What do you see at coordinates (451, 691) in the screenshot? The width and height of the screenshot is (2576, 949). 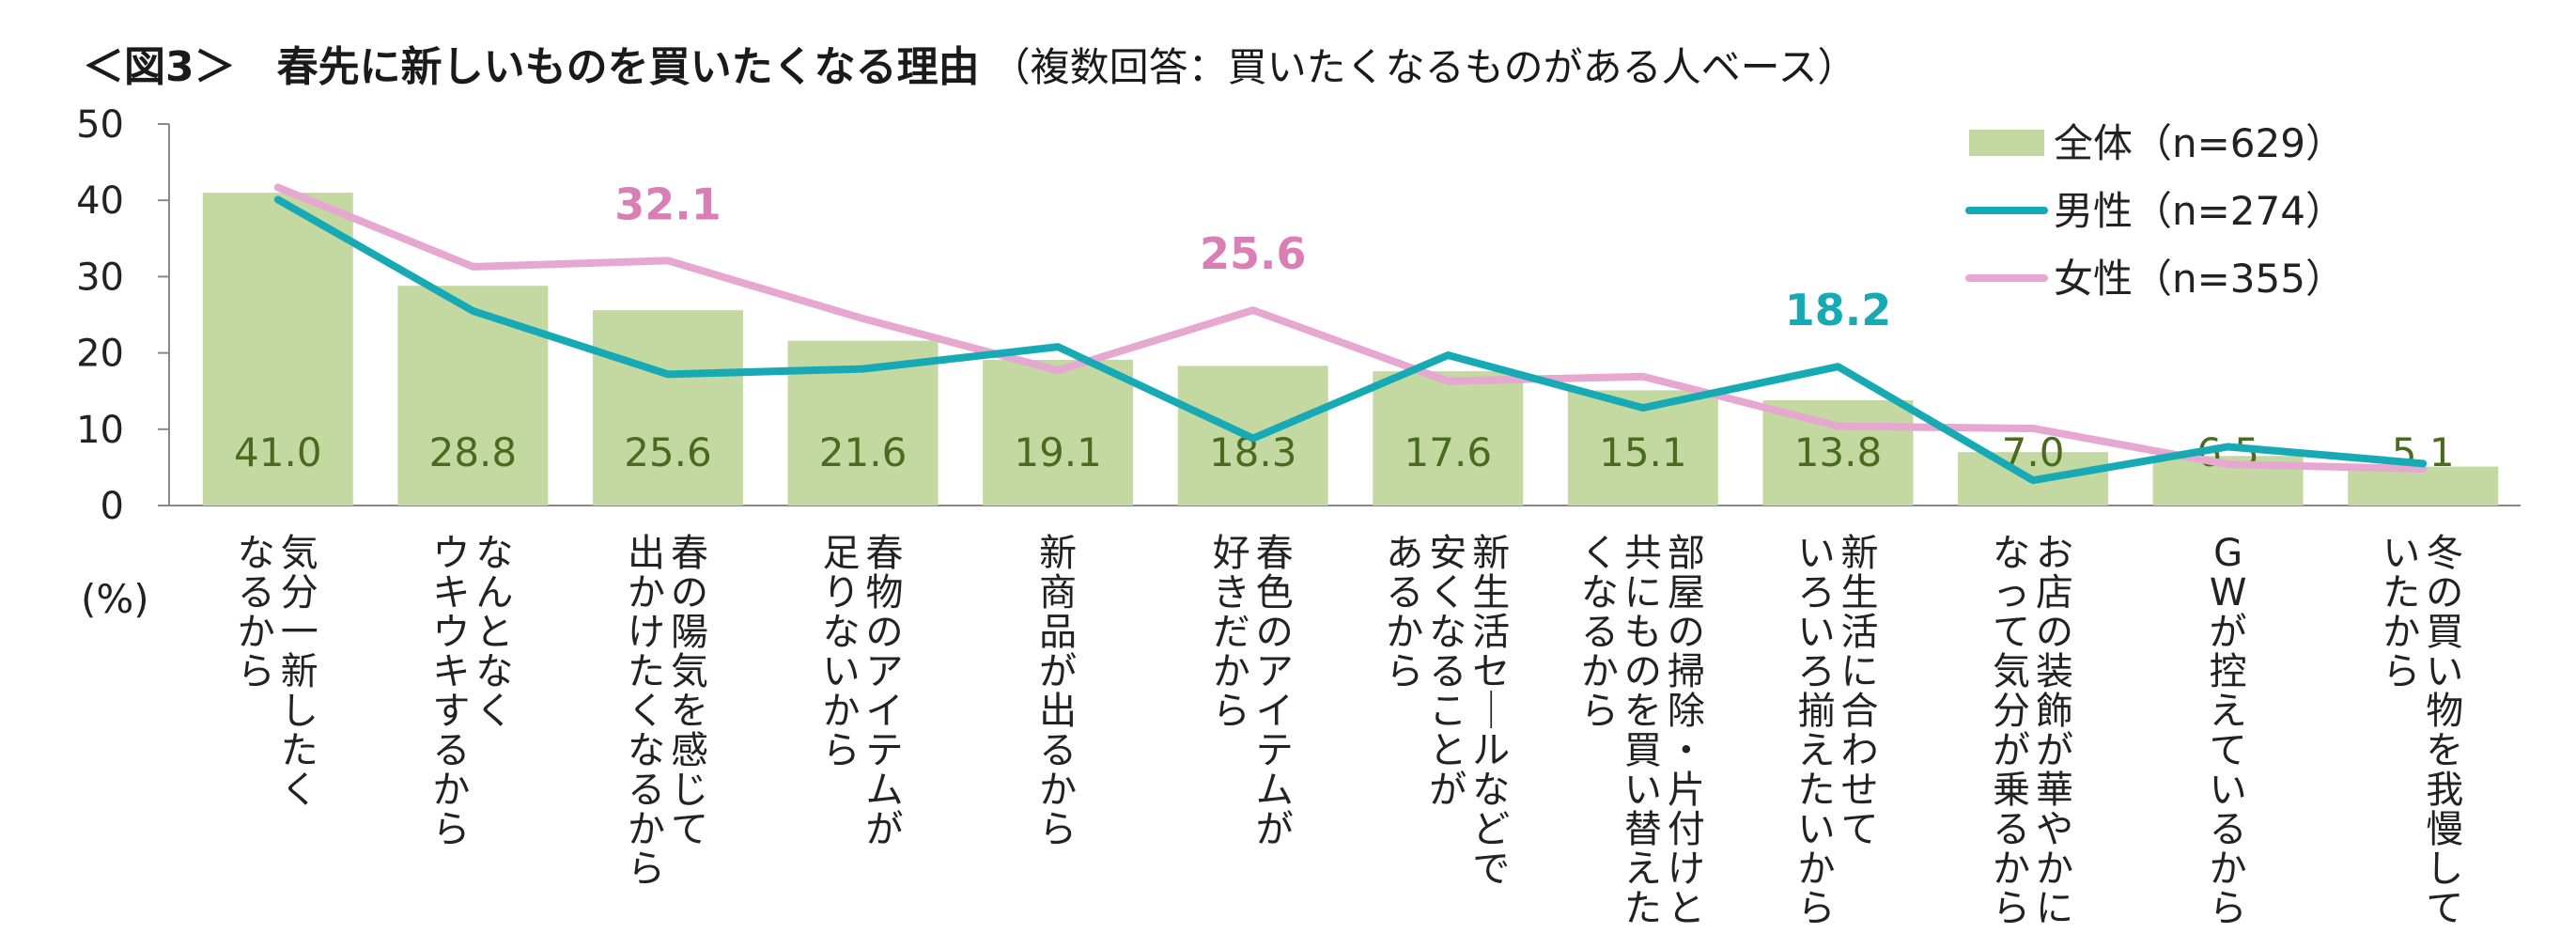 I see `x-tick-label-line: ウキウキするから` at bounding box center [451, 691].